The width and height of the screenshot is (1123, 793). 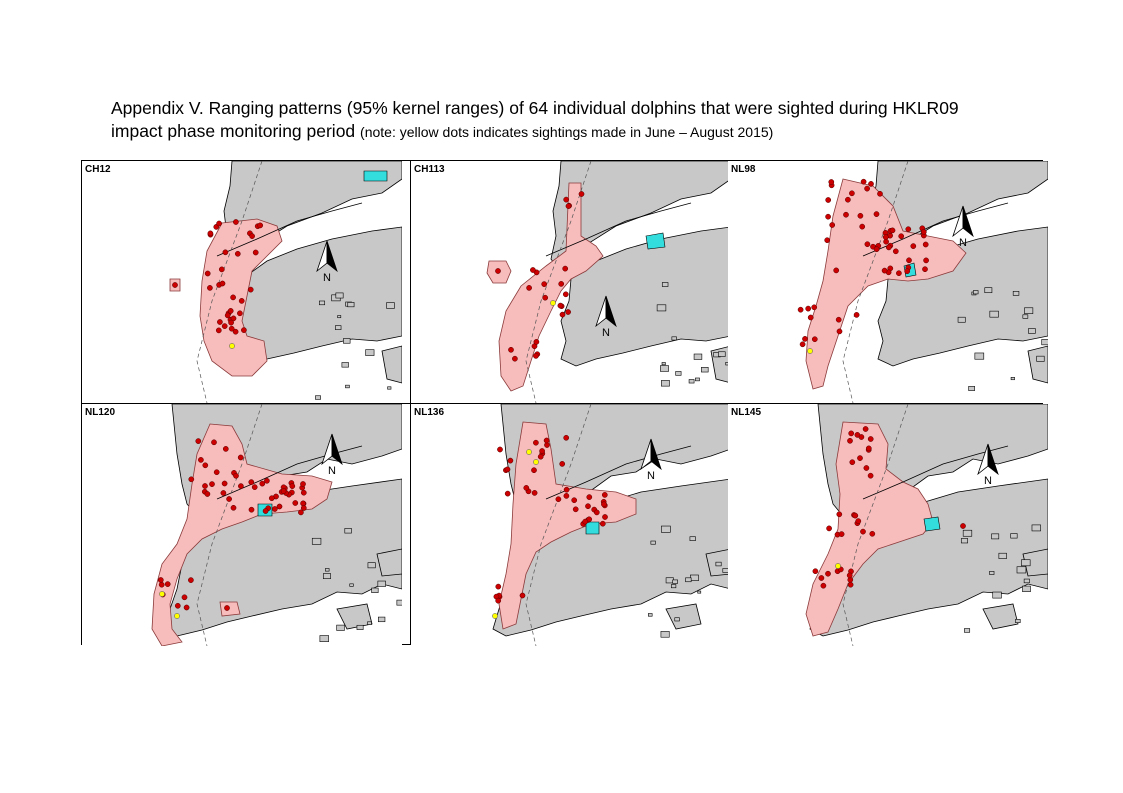 I want to click on kernel-range, so click(x=567, y=525).